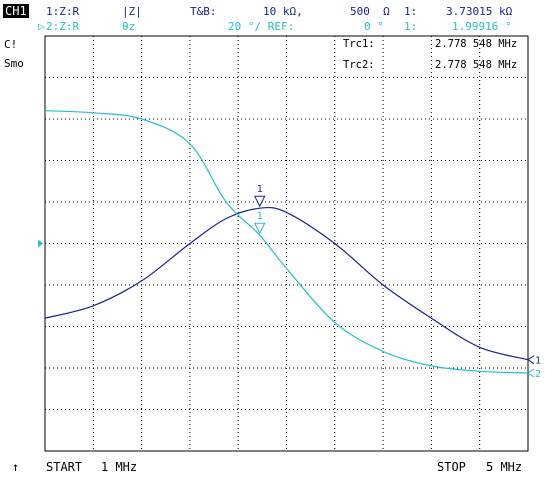 This screenshot has height=480, width=545. Describe the element at coordinates (359, 44) in the screenshot. I see `readout-label: Trc1:` at that location.